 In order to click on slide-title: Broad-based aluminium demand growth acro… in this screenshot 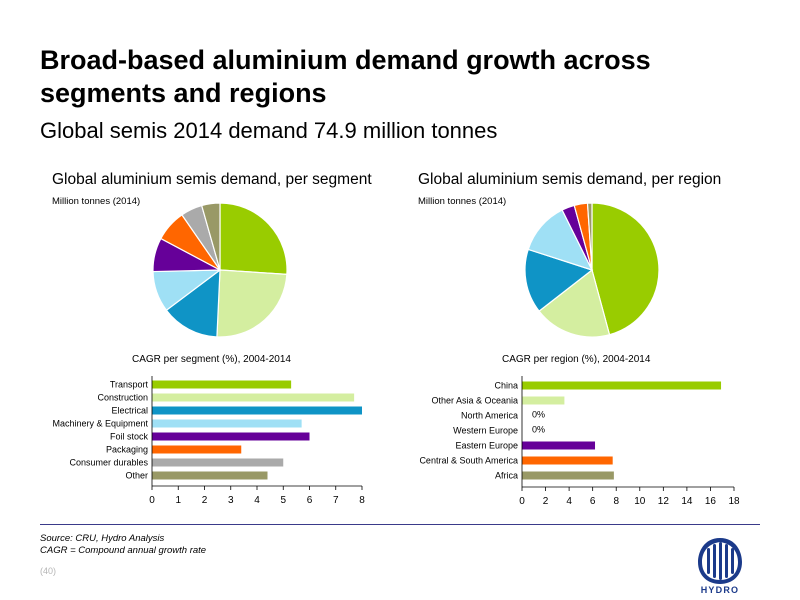, I will do `click(345, 76)`.